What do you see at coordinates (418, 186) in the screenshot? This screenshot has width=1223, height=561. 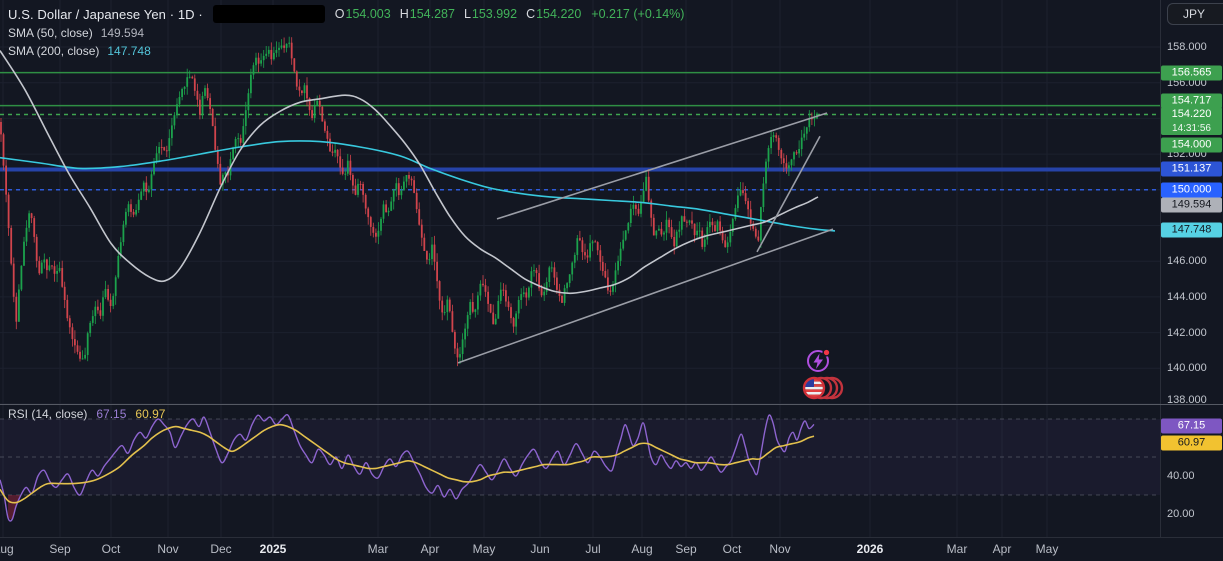 I see `sma-200-line` at bounding box center [418, 186].